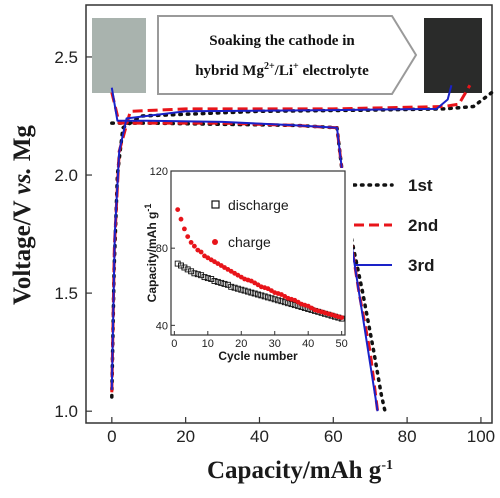 Image resolution: width=500 pixels, height=498 pixels. I want to click on banner-line-2-mid: /Li, so click(283, 71).